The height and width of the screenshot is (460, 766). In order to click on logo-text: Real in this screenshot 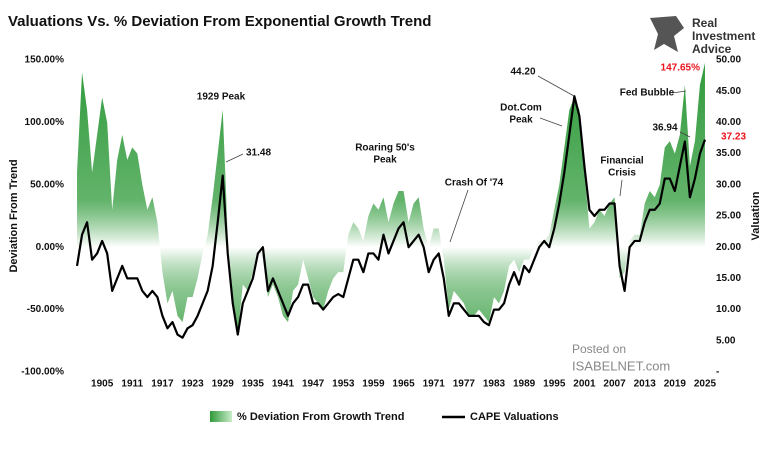, I will do `click(704, 23)`.